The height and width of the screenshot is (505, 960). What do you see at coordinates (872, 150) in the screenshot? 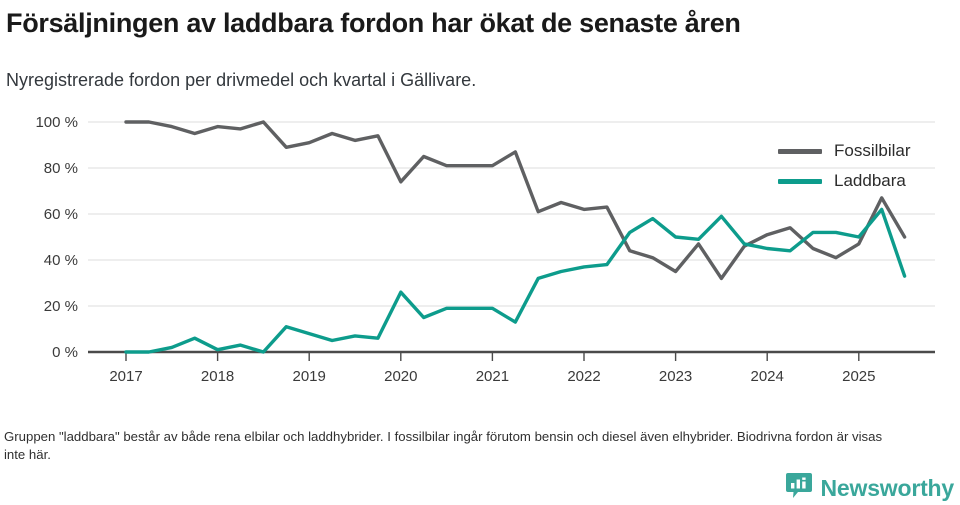
I see `legend-label-fossilbilar: Fossilbilar` at bounding box center [872, 150].